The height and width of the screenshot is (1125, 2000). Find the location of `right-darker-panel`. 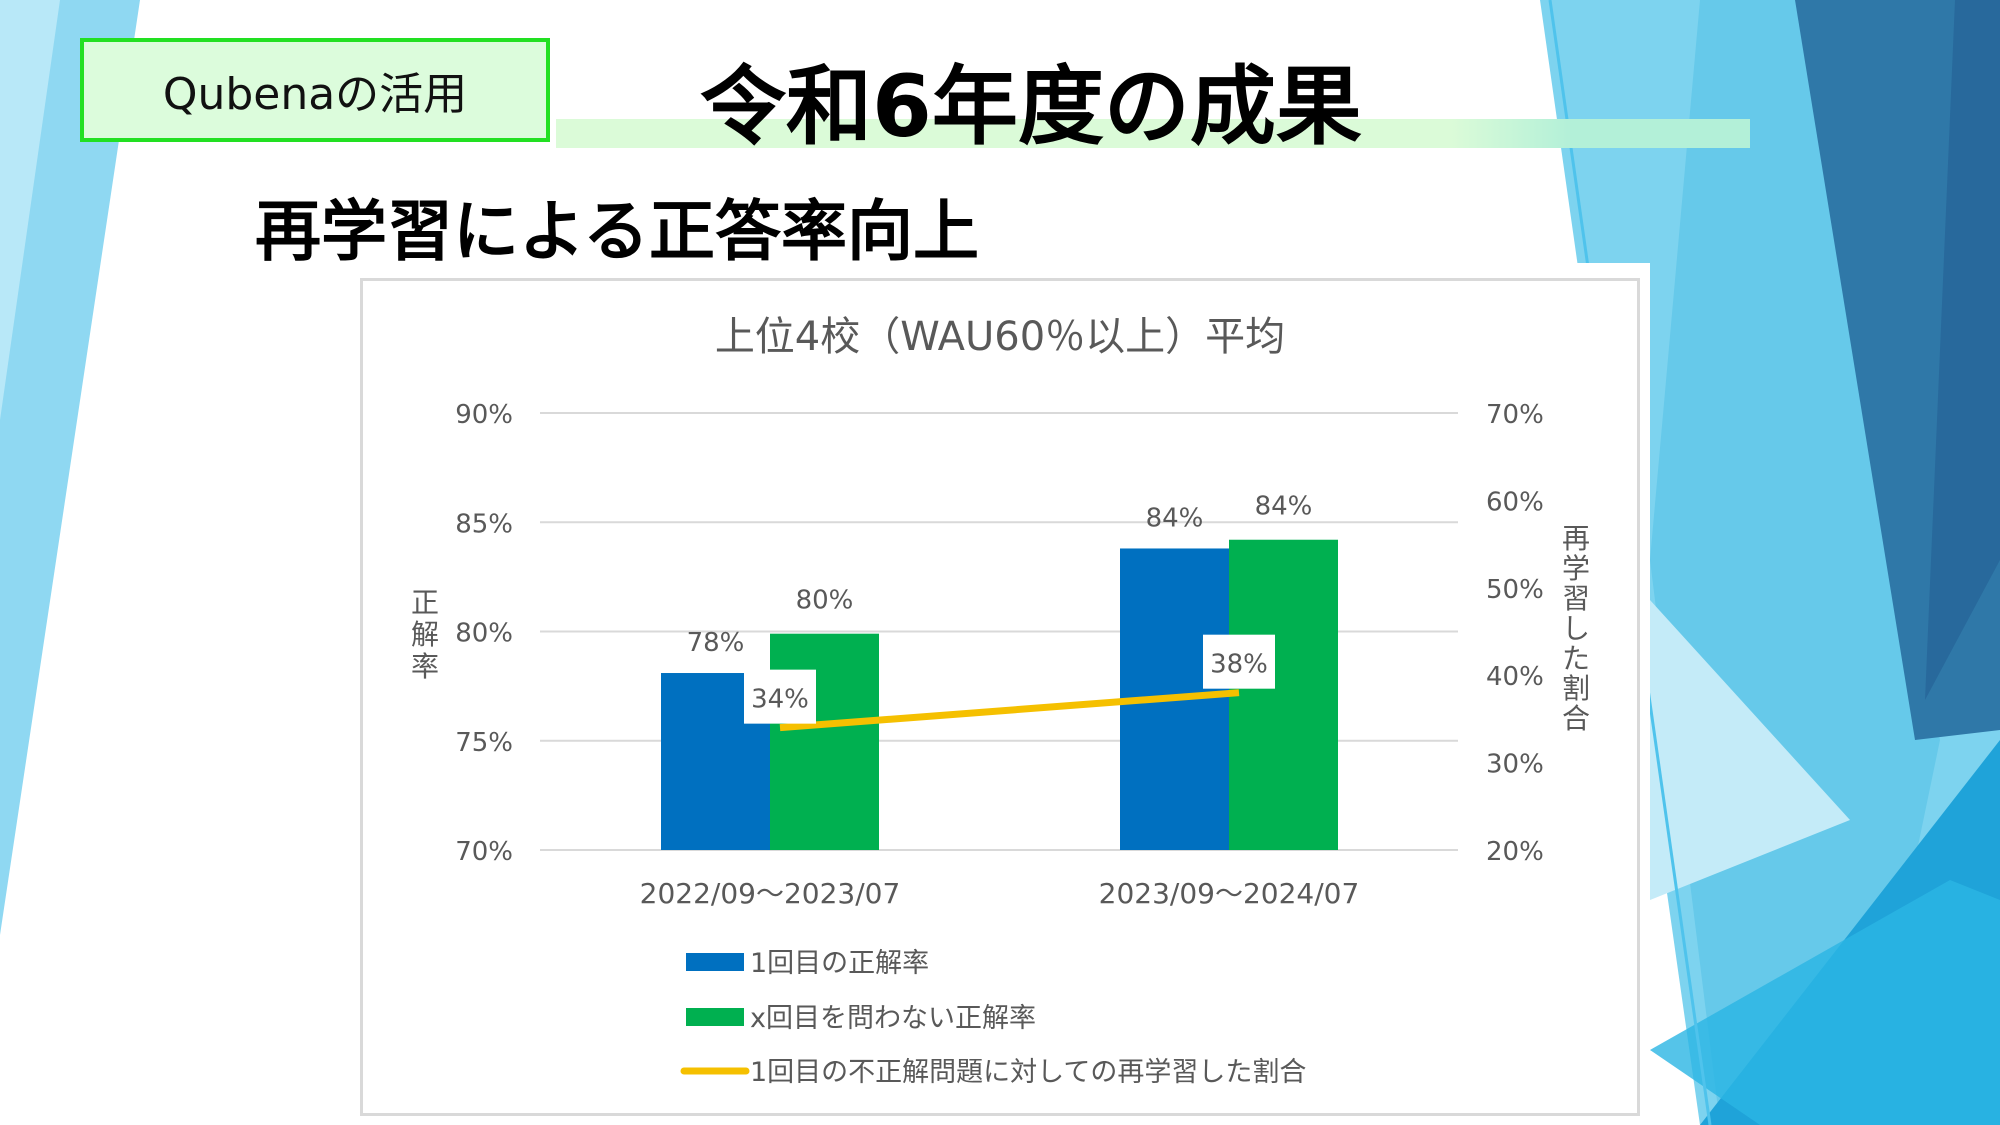

right-darker-panel is located at coordinates (1962, 350).